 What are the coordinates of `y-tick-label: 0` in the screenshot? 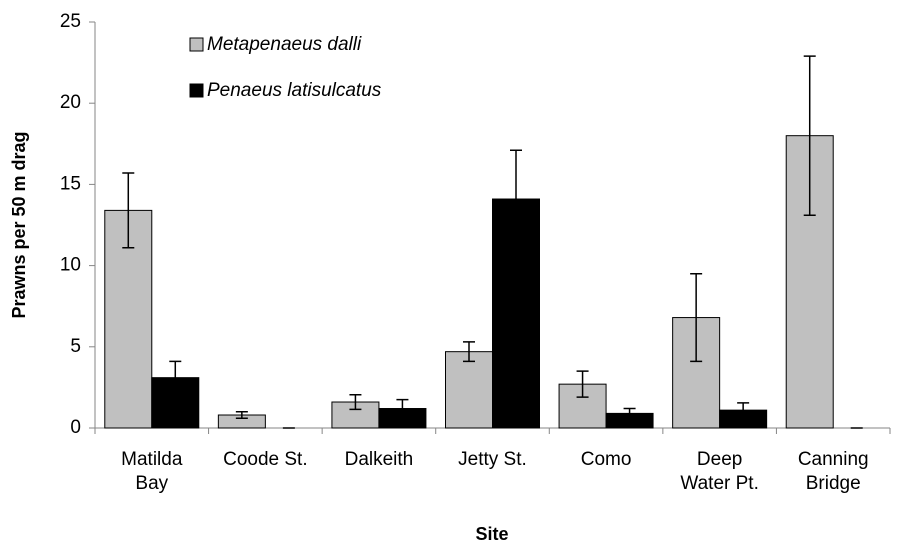 It's located at (75, 427).